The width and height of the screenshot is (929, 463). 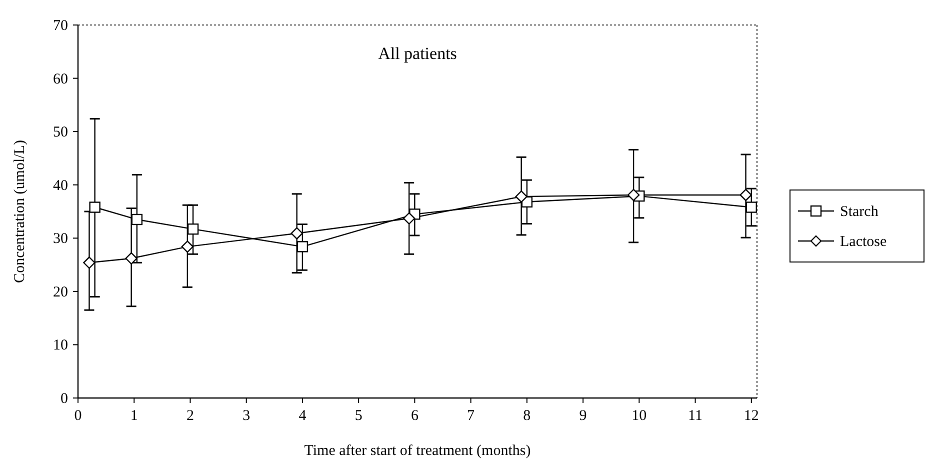 I want to click on x-tick-label: 9, so click(x=583, y=416).